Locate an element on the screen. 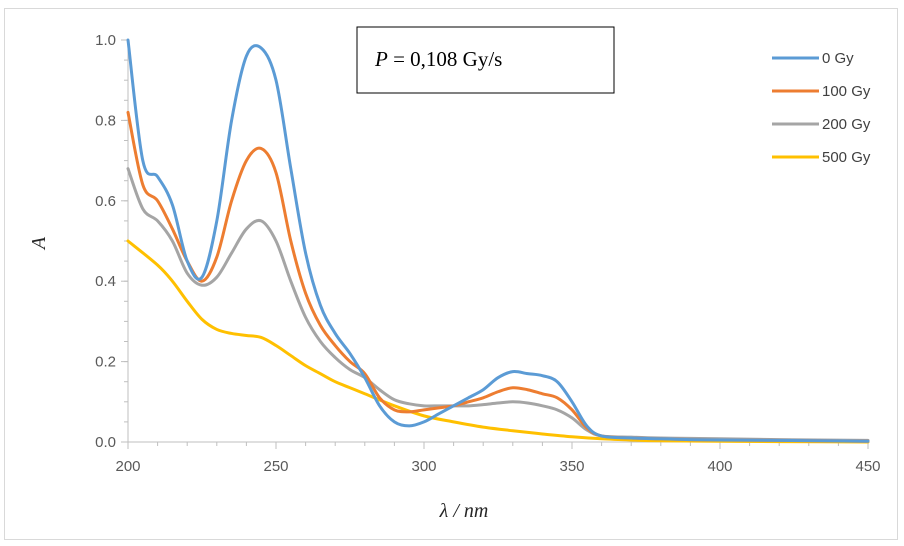 This screenshot has height=546, width=904. x-tick-label: 200 is located at coordinates (127, 466).